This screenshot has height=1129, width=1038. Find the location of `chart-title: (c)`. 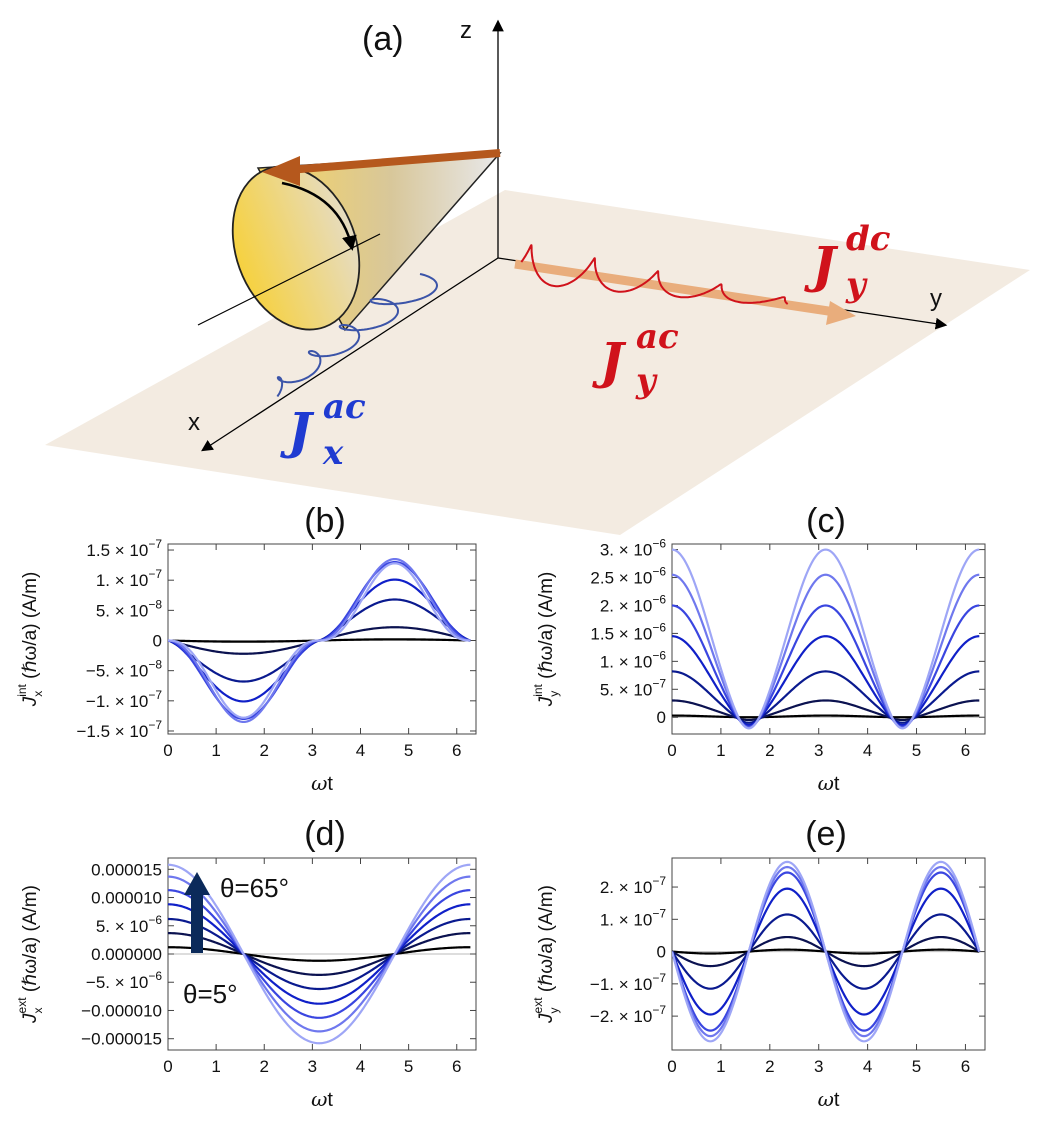

chart-title: (c) is located at coordinates (826, 521).